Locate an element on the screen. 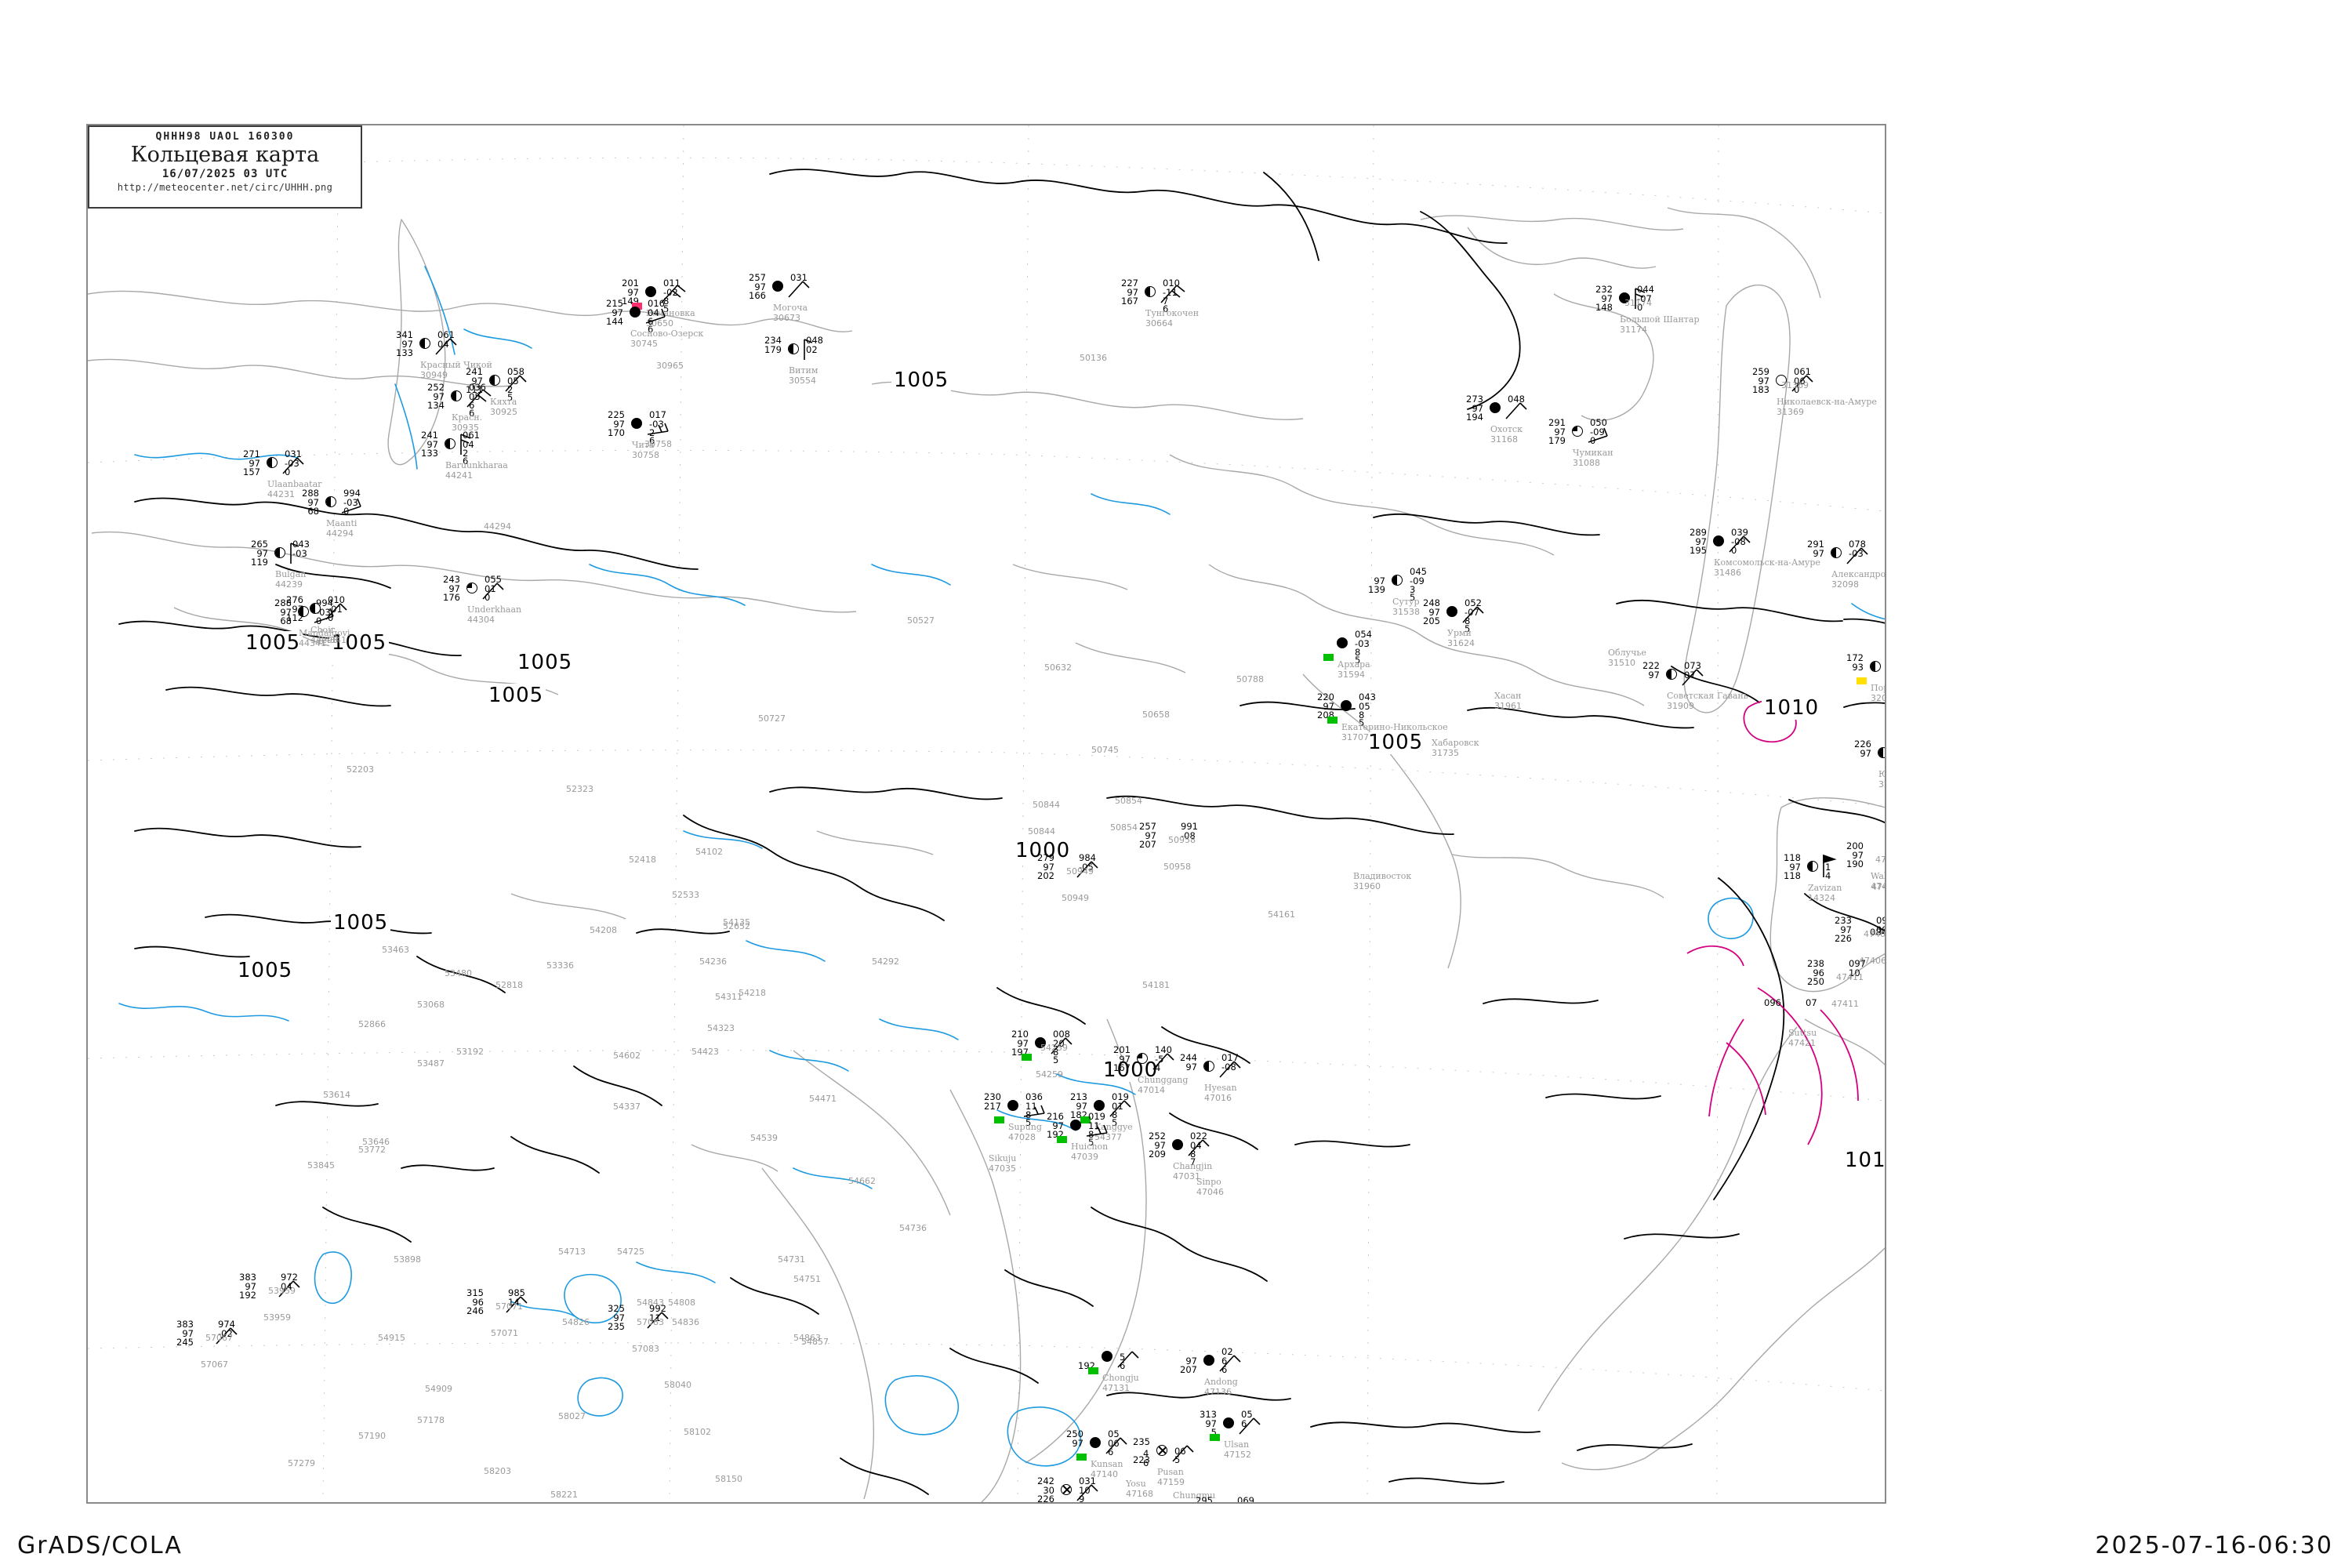  station-id: 44341 is located at coordinates (312, 643).